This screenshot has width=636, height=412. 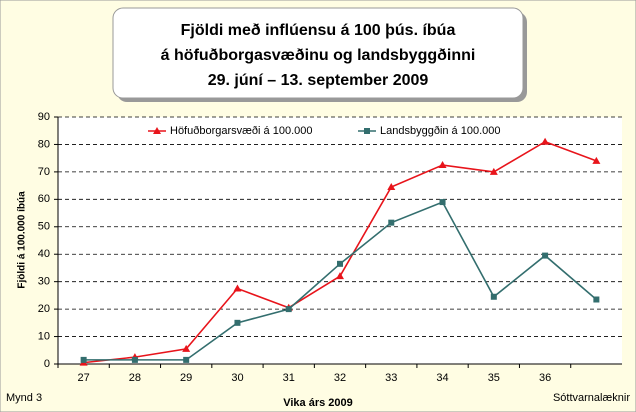 What do you see at coordinates (391, 378) in the screenshot?
I see `x-tick-label: 33` at bounding box center [391, 378].